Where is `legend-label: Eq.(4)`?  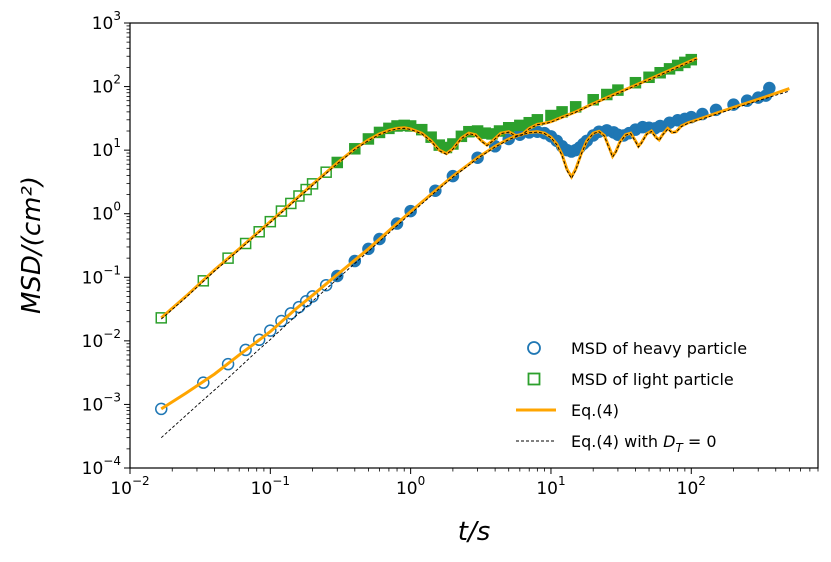 legend-label: Eq.(4) is located at coordinates (595, 410).